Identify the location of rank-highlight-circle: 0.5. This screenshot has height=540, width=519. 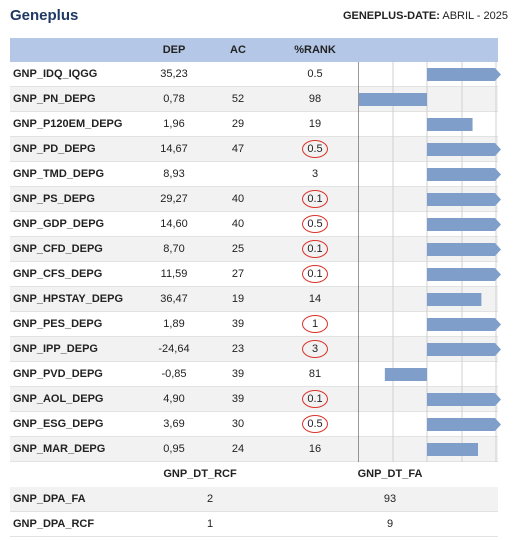
(315, 149).